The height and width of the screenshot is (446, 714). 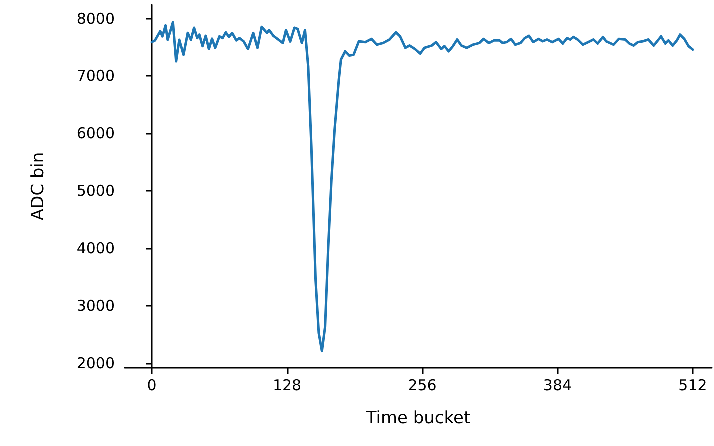 I want to click on x-axis-title: Time bucket, so click(x=418, y=418).